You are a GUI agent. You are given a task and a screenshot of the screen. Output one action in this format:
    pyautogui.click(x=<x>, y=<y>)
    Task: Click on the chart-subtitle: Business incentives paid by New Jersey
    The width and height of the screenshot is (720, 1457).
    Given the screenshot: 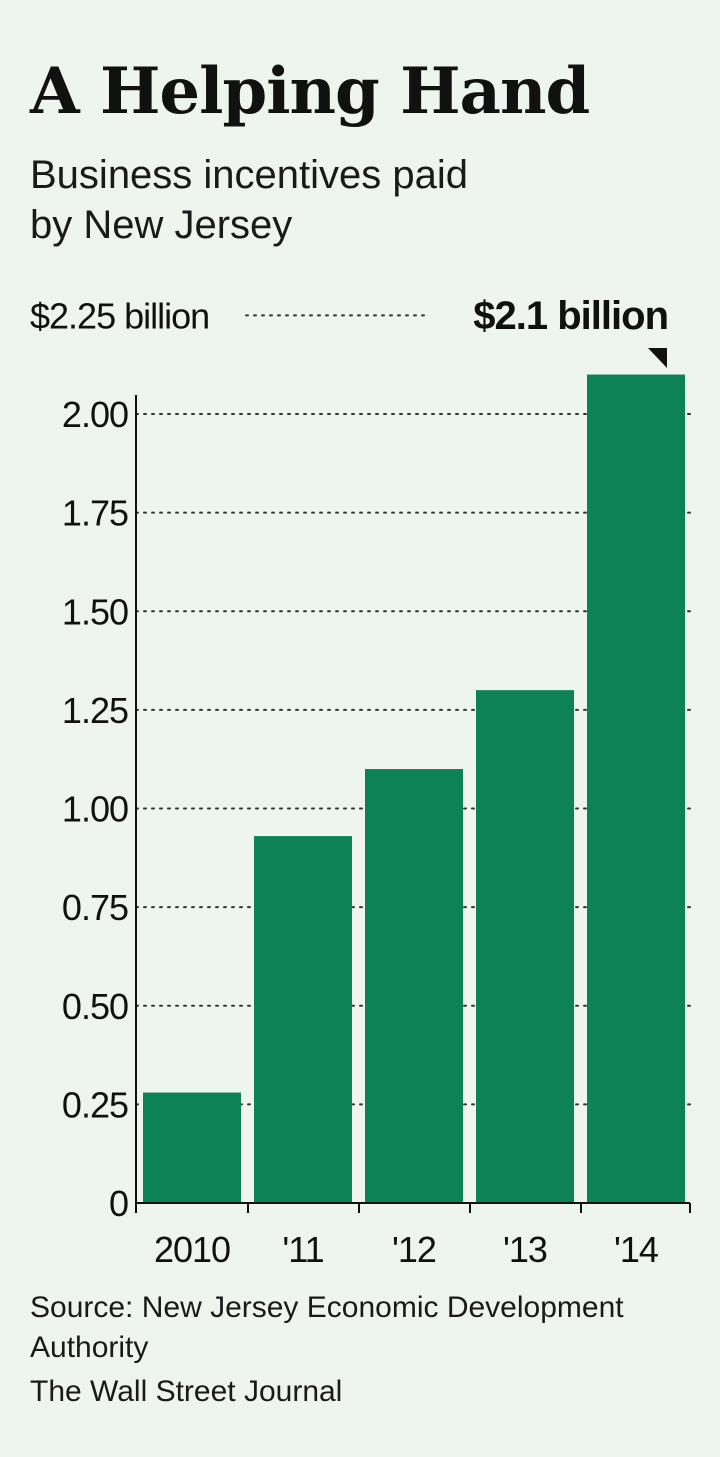 What is the action you would take?
    pyautogui.click(x=249, y=200)
    